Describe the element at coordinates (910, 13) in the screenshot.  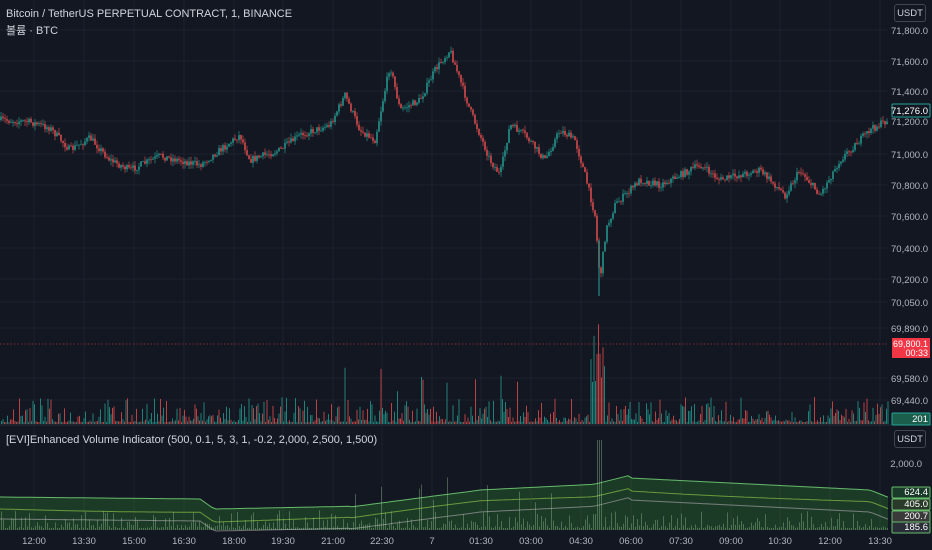
I see `currency-button: USDT` at that location.